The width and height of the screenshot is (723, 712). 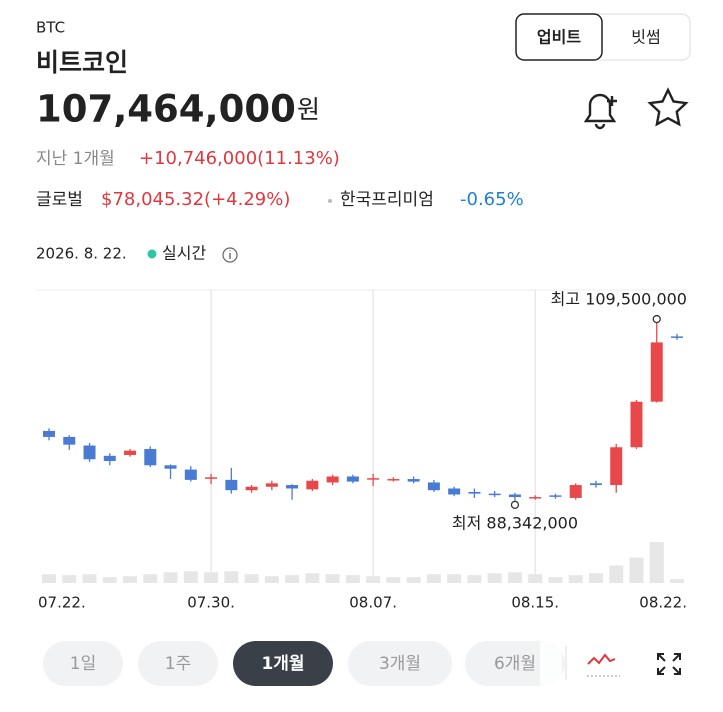 What do you see at coordinates (387, 200) in the screenshot?
I see `premium-label: 한국프리미엄` at bounding box center [387, 200].